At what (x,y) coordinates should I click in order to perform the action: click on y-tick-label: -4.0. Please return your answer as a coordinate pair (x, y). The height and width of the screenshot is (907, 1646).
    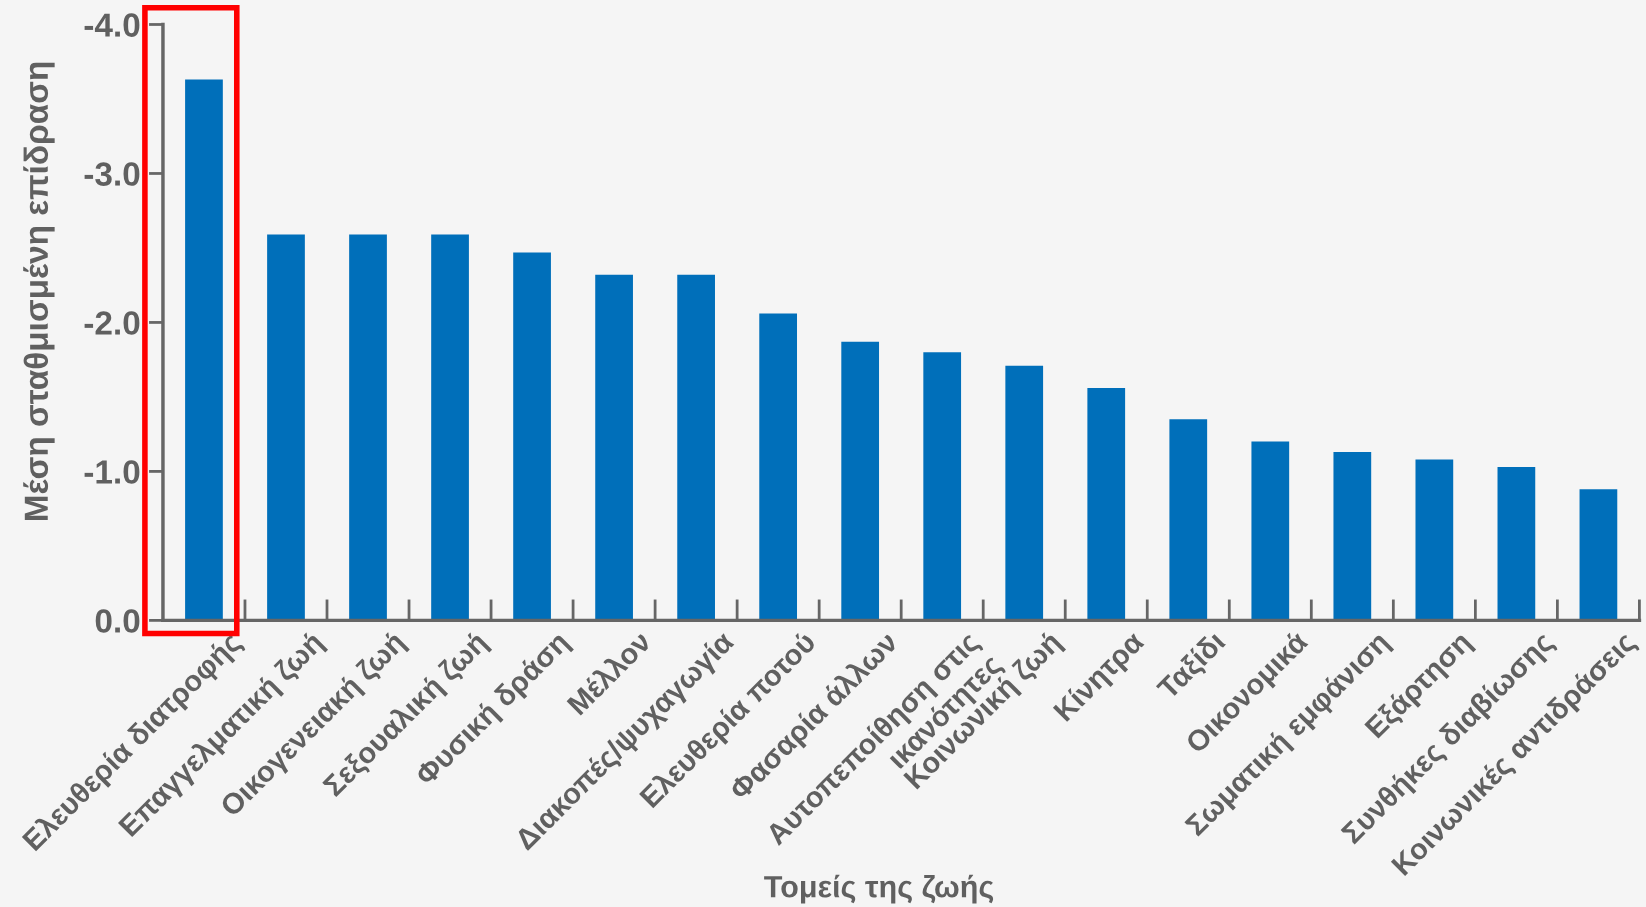
    Looking at the image, I should click on (112, 25).